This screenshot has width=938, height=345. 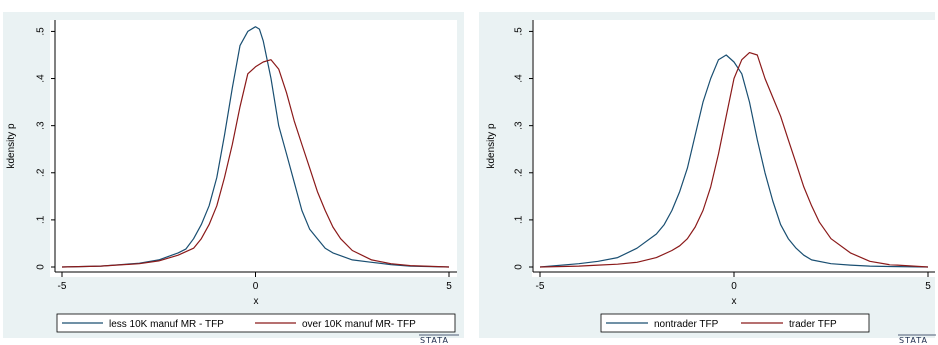 What do you see at coordinates (686, 324) in the screenshot?
I see `legend-label-series-1: nontrader TFP` at bounding box center [686, 324].